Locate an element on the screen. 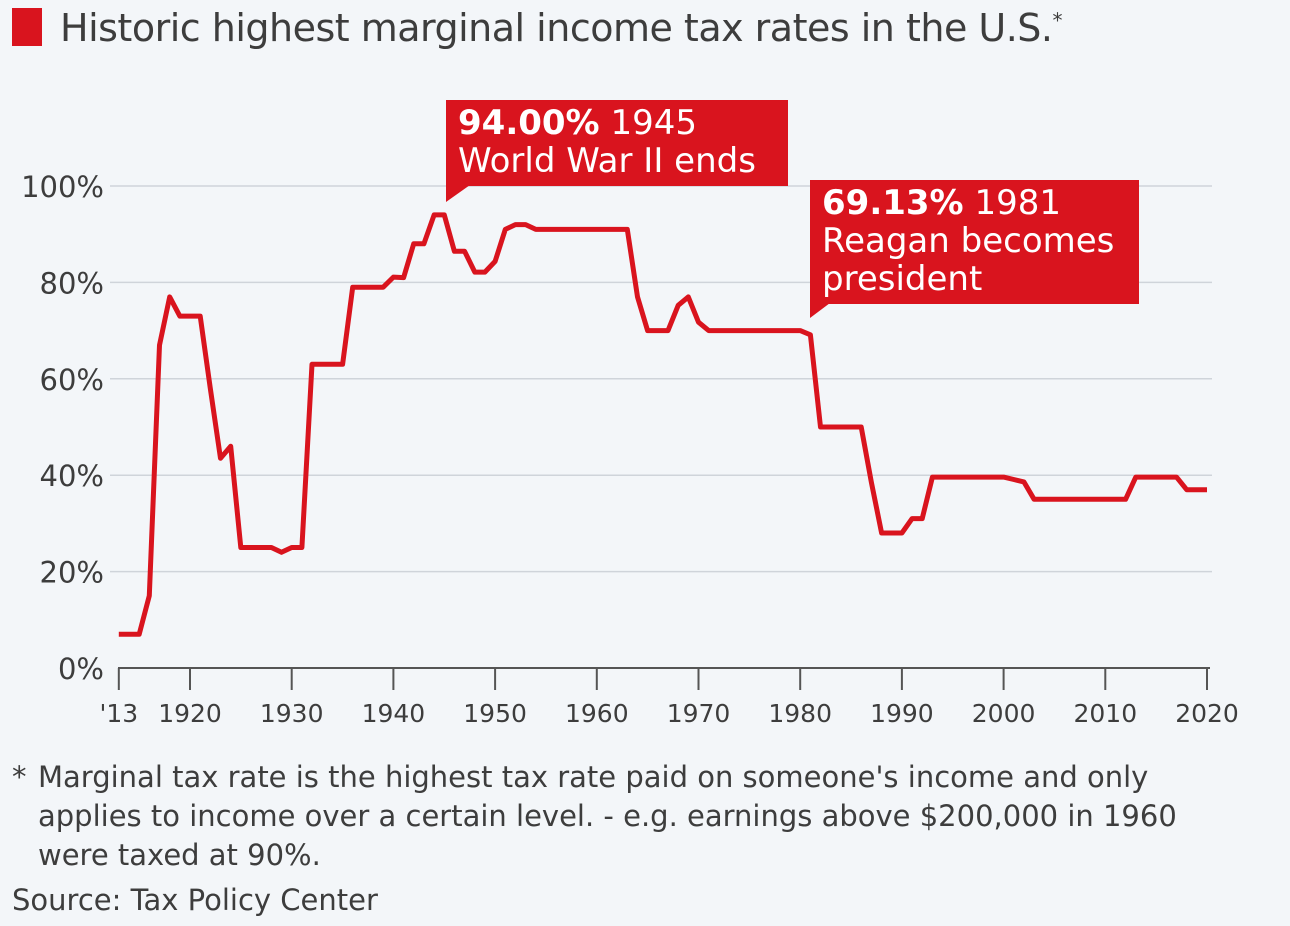 The image size is (1290, 926). x-tick-label: 2010 is located at coordinates (1105, 713).